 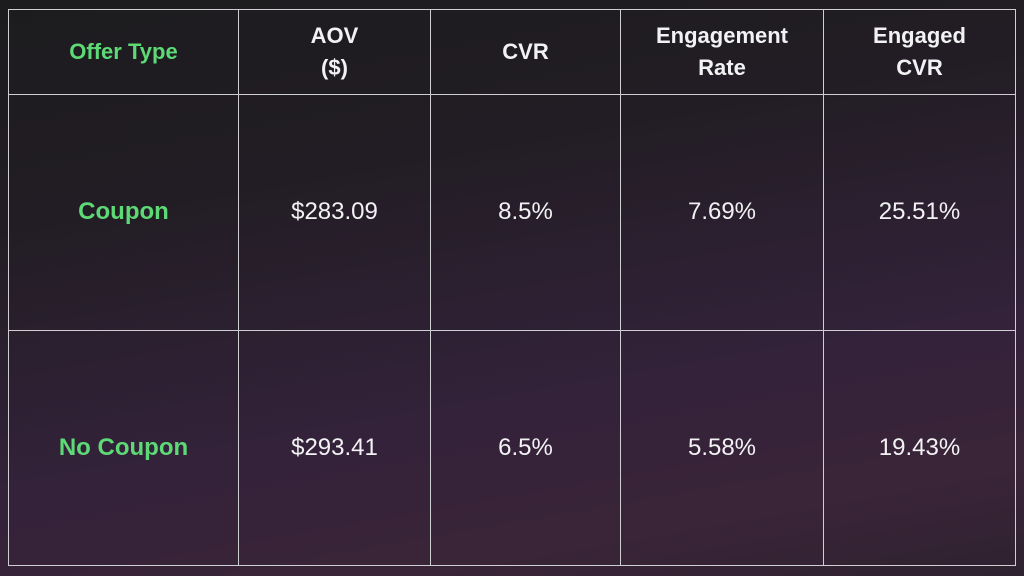 I want to click on row-label: Coupon, so click(x=123, y=212).